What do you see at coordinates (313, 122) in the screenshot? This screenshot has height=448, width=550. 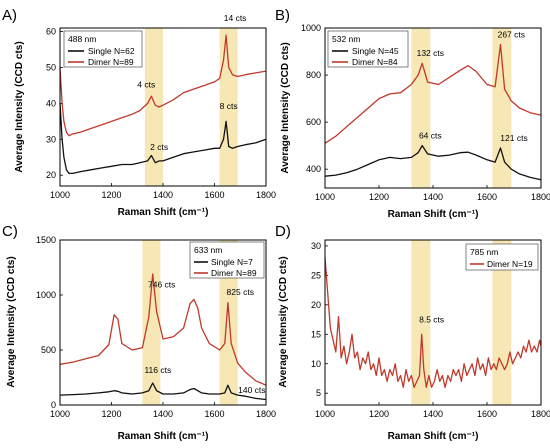 I see `y-tick-label: 600` at bounding box center [313, 122].